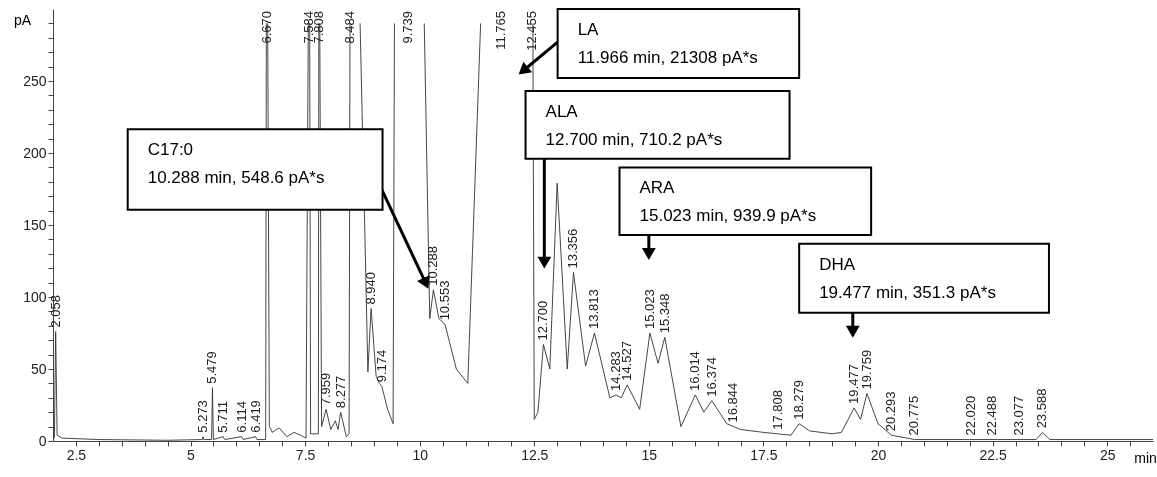  I want to click on annotation: LA 11.966 min, 21308 pA*s, so click(667, 43).